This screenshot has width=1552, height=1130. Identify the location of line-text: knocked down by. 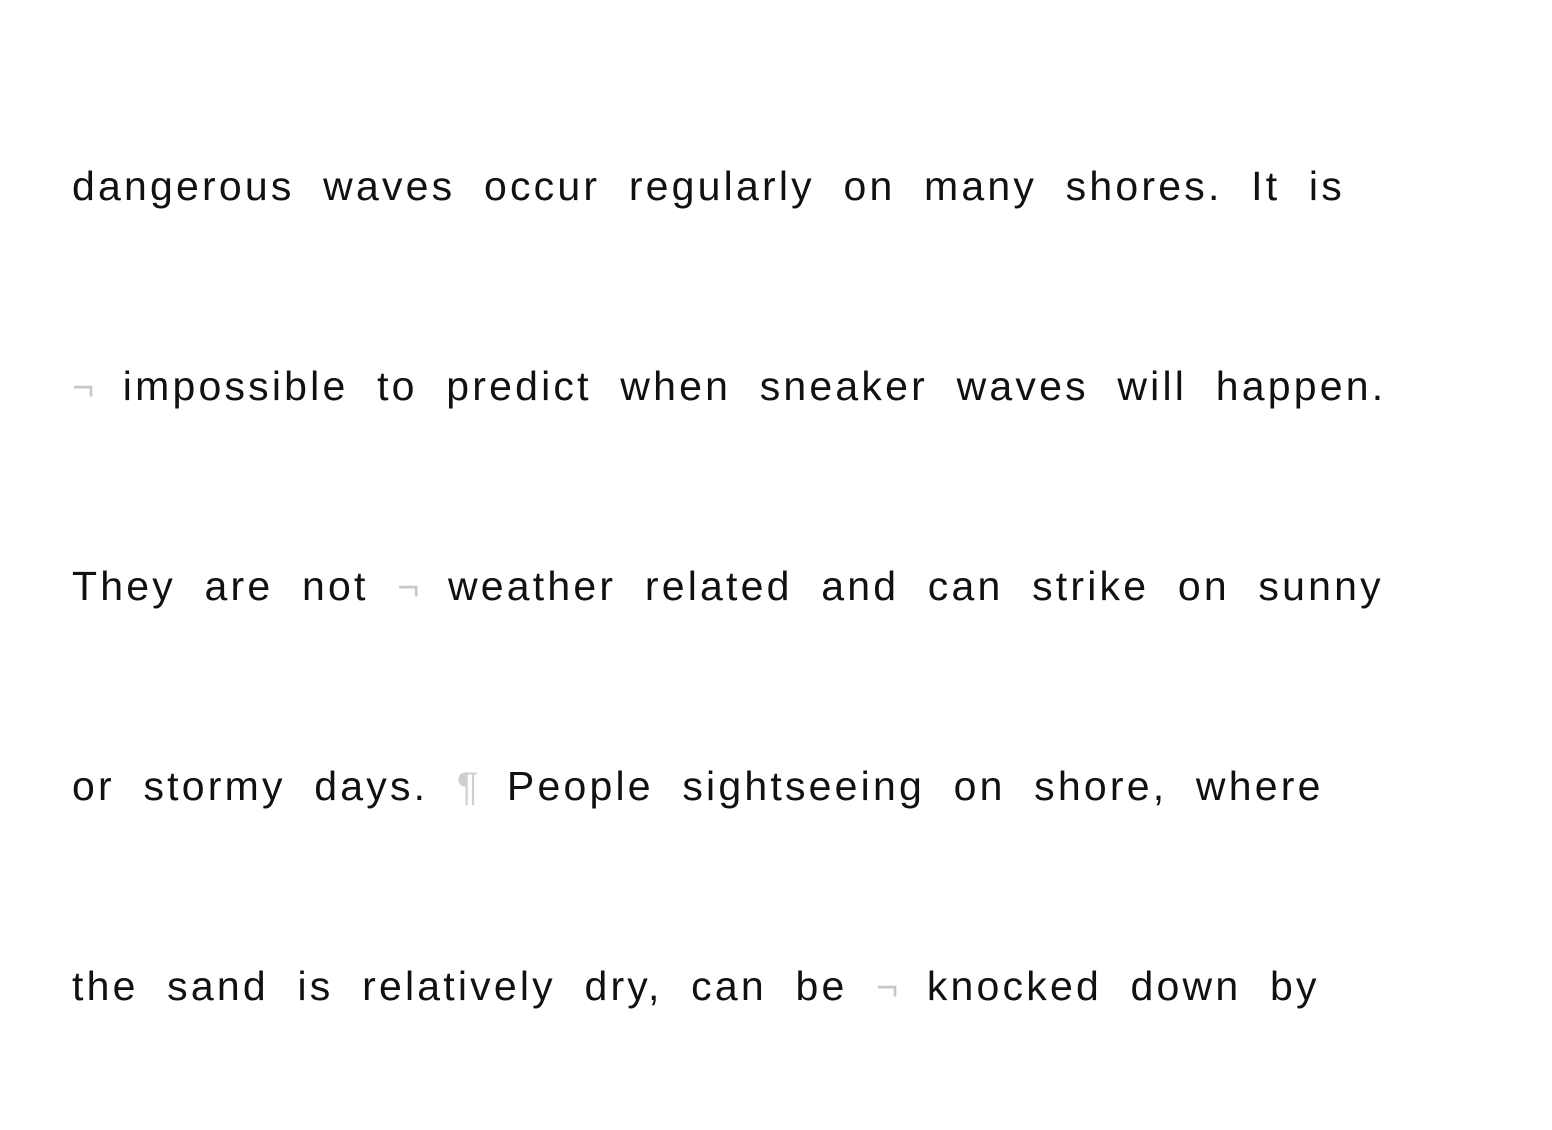
(1109, 986).